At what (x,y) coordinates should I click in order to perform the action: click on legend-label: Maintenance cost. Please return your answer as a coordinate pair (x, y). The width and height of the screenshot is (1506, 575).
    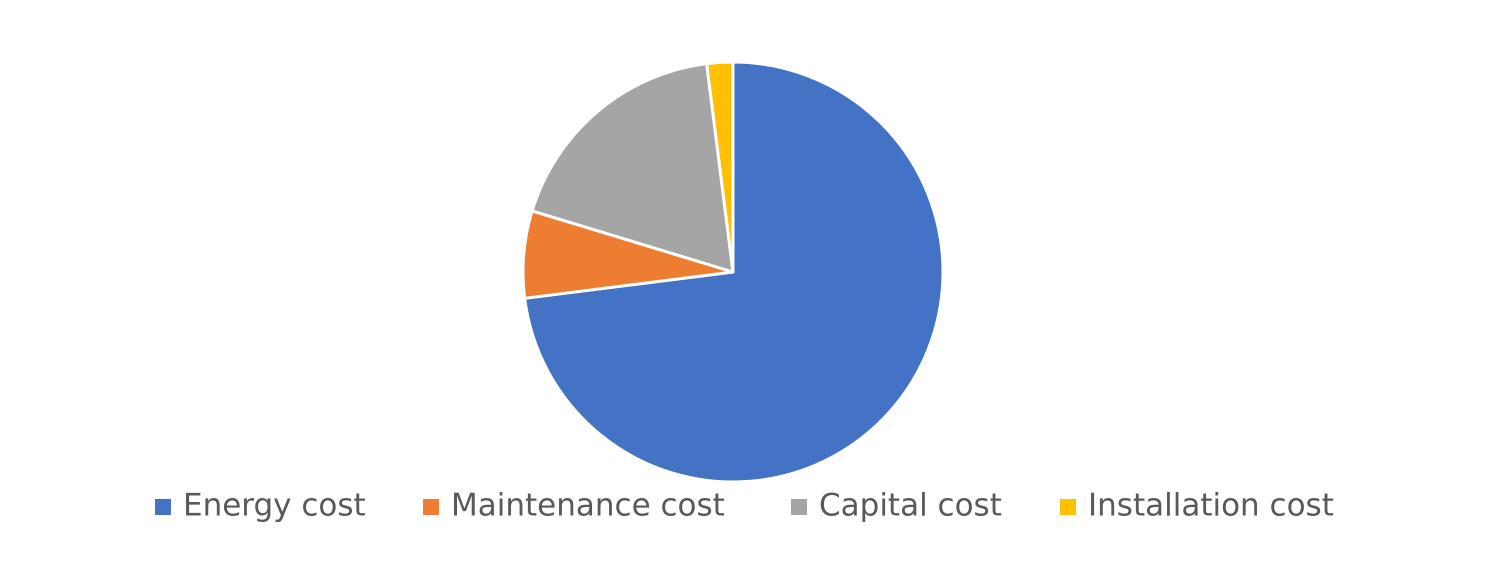
    Looking at the image, I should click on (588, 506).